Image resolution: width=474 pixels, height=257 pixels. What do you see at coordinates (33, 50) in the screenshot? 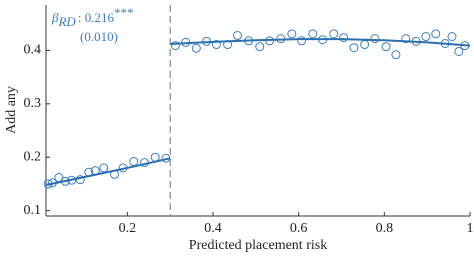
I see `y-tick-label: 0.4` at bounding box center [33, 50].